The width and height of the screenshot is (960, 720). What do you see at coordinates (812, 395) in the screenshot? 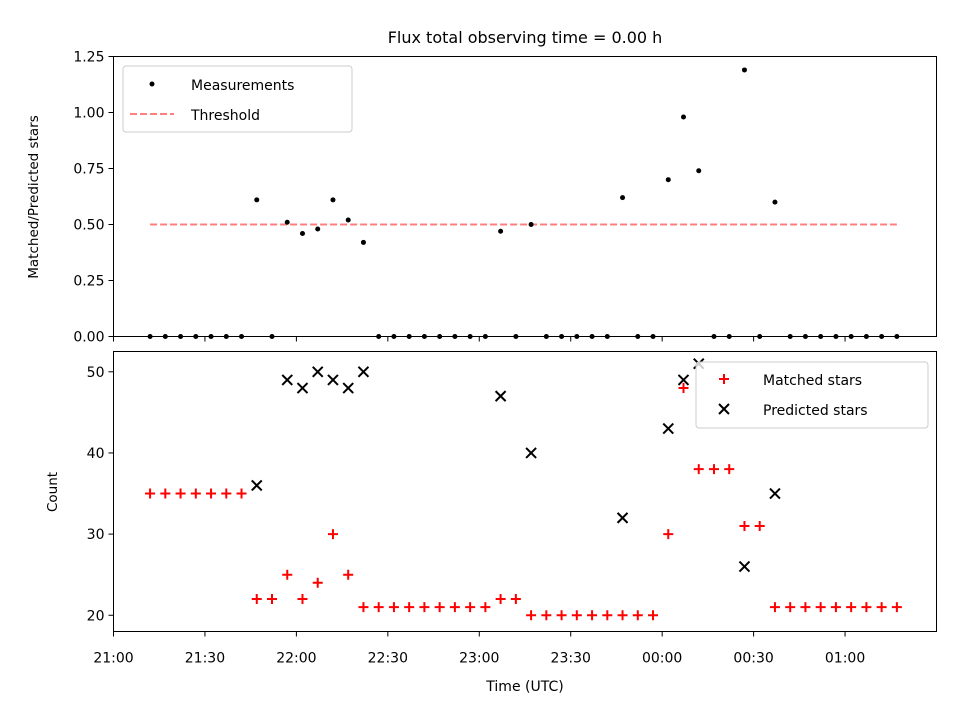
I see `bottom-legend-box` at bounding box center [812, 395].